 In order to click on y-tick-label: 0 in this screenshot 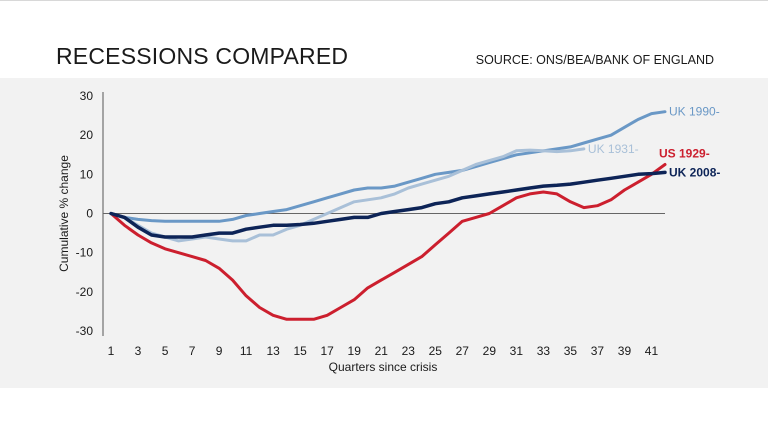, I will do `click(89, 214)`.